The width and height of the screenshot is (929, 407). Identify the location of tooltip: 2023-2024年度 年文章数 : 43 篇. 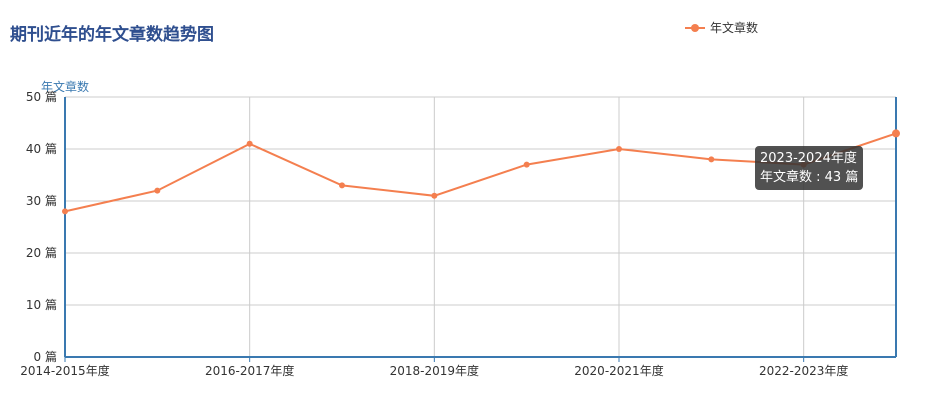
(809, 168).